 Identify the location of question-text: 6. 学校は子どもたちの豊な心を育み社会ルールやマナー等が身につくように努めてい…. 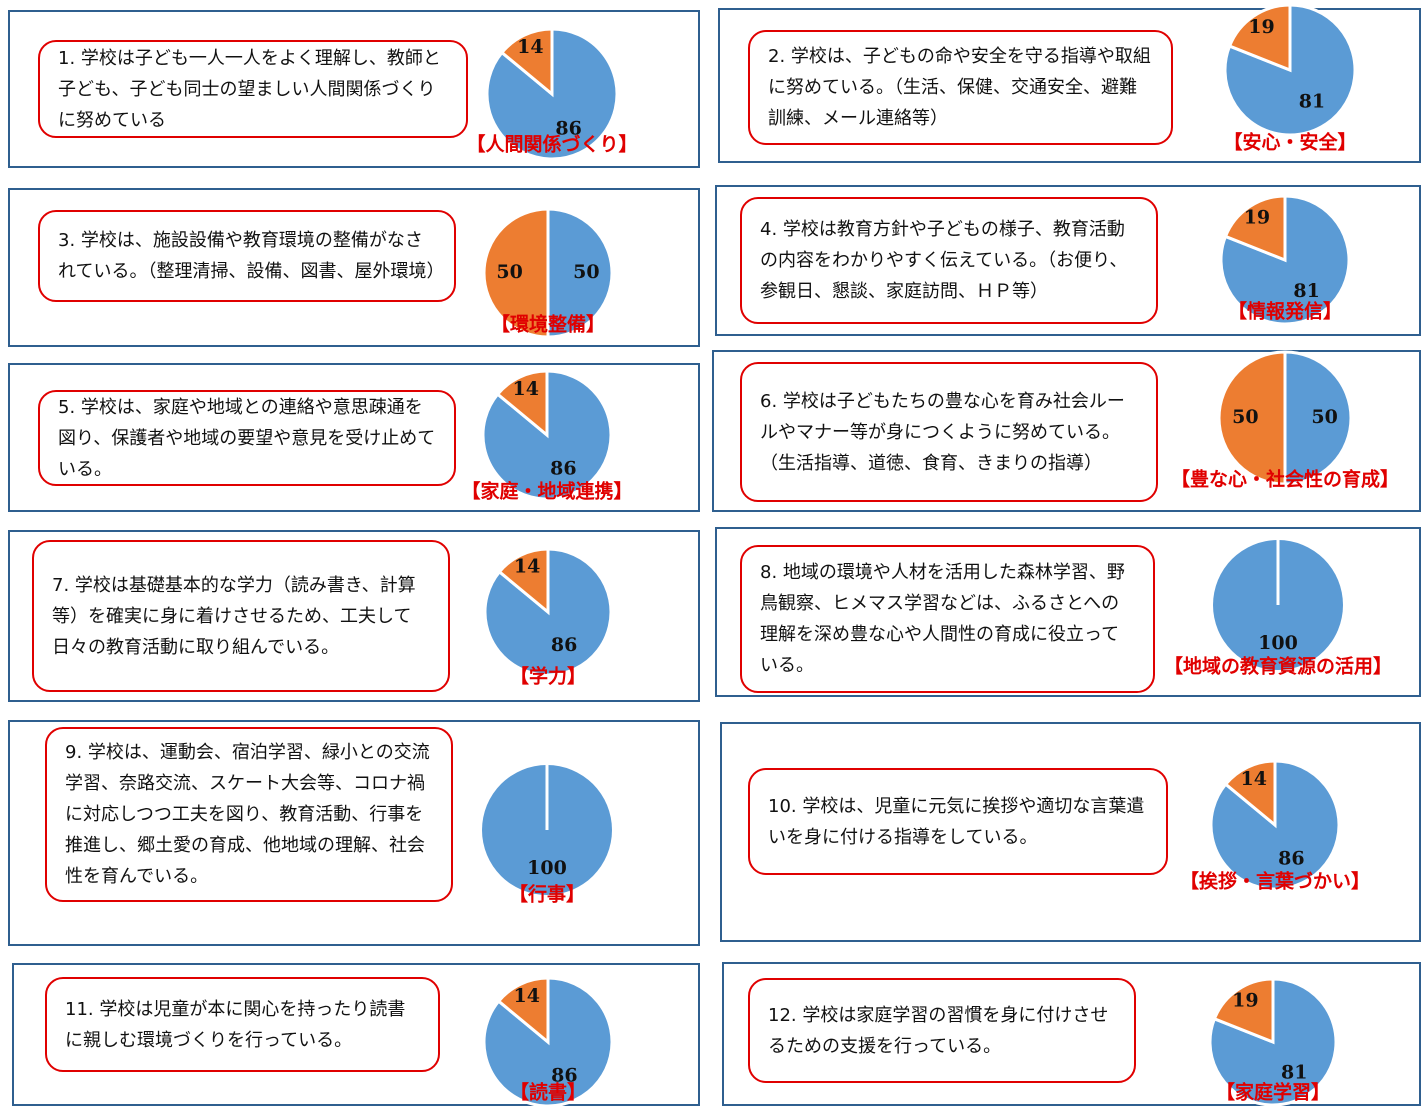
(942, 432).